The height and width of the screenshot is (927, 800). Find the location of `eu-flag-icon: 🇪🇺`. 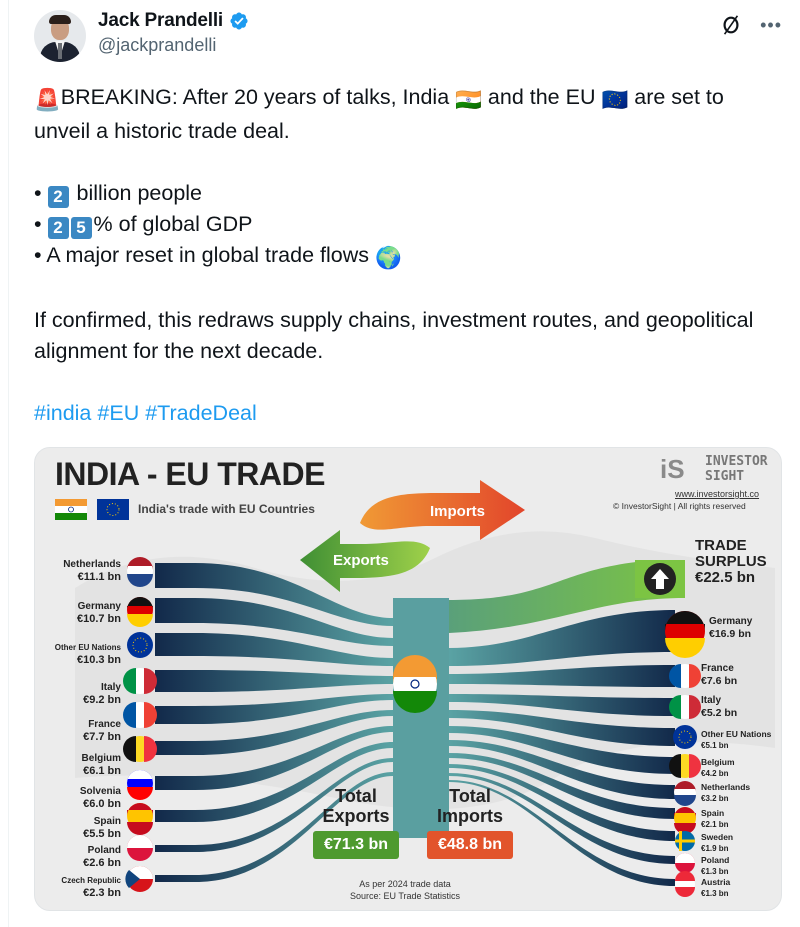

eu-flag-icon: 🇪🇺 is located at coordinates (615, 100).